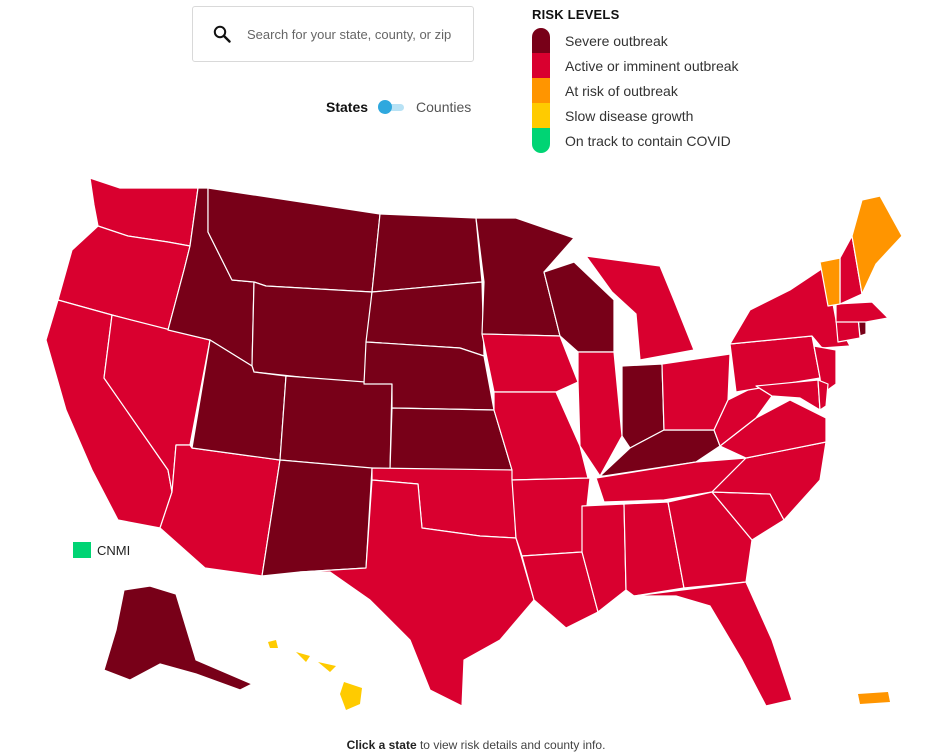 The image size is (952, 756). I want to click on legend-title: RISK LEVELS, so click(576, 14).